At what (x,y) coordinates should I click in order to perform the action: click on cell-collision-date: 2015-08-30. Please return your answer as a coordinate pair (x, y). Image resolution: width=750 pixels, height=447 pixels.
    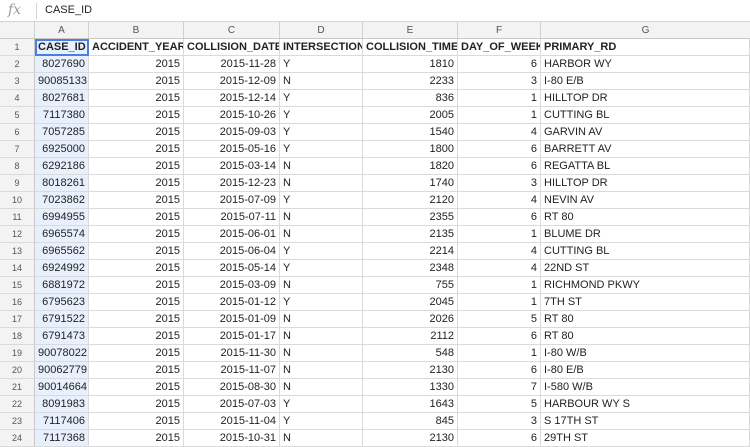
    Looking at the image, I should click on (232, 387).